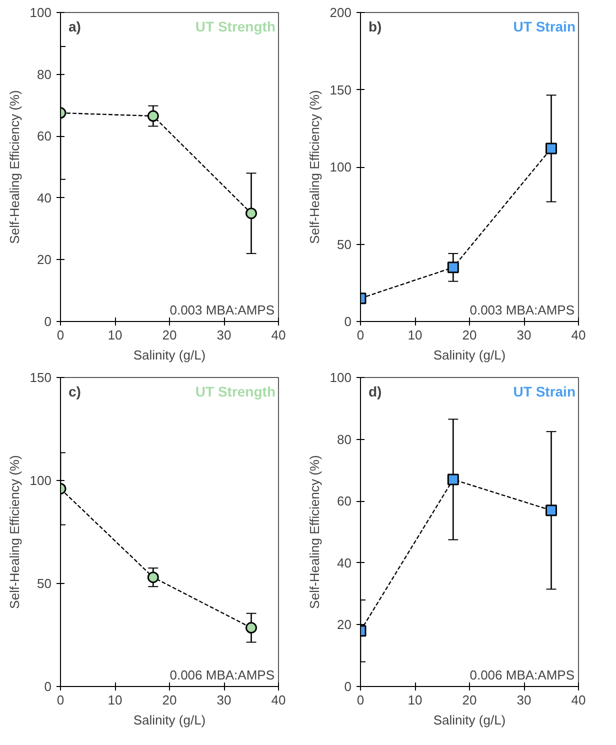 The image size is (616, 745). I want to click on annotation: c), so click(74, 392).